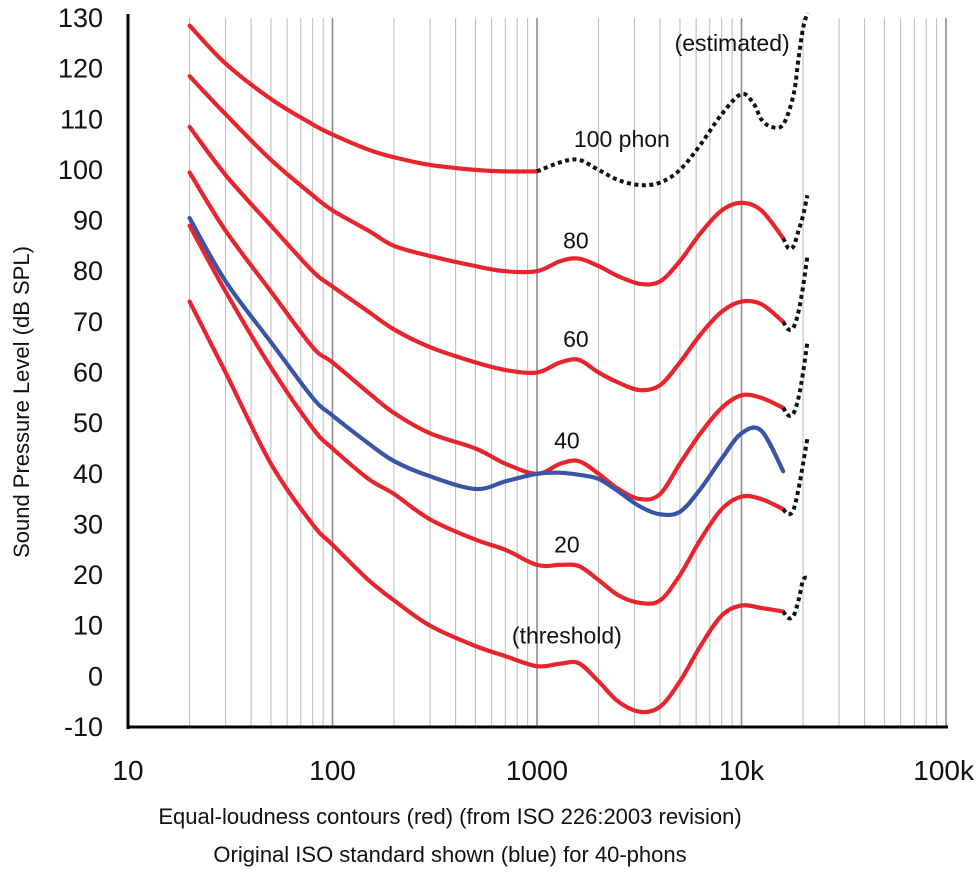 The image size is (980, 877). Describe the element at coordinates (88, 322) in the screenshot. I see `y-tick-label: 70` at that location.